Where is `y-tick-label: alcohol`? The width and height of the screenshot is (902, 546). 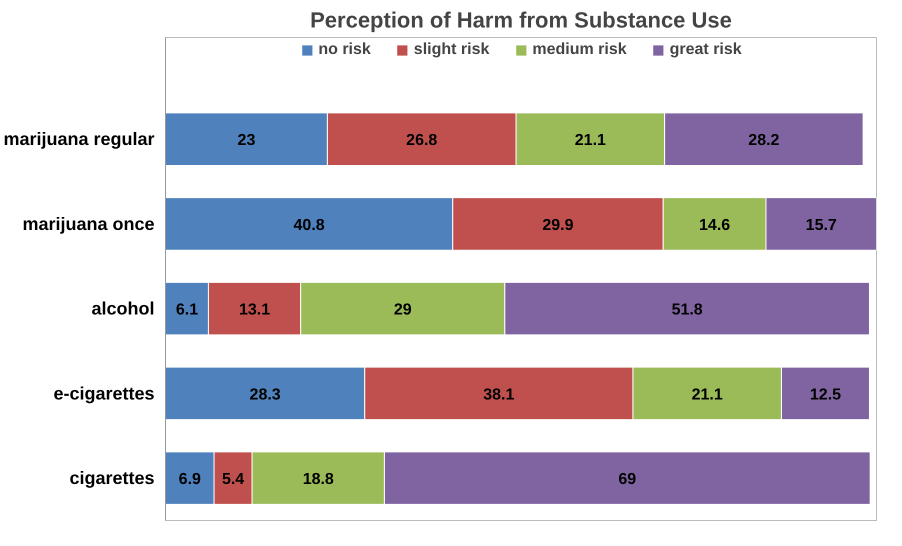 y-tick-label: alcohol is located at coordinates (123, 308).